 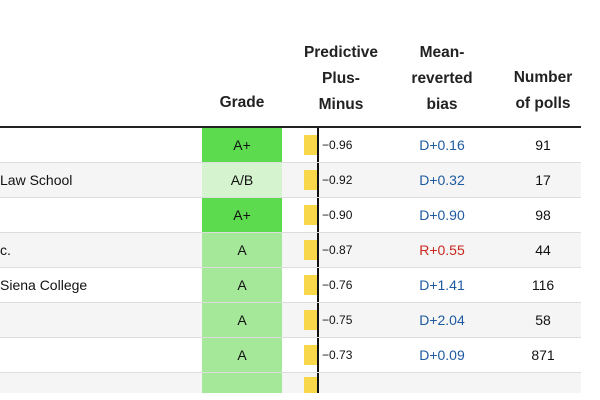 I want to click on plus-minus-value: −0.92, so click(x=337, y=180).